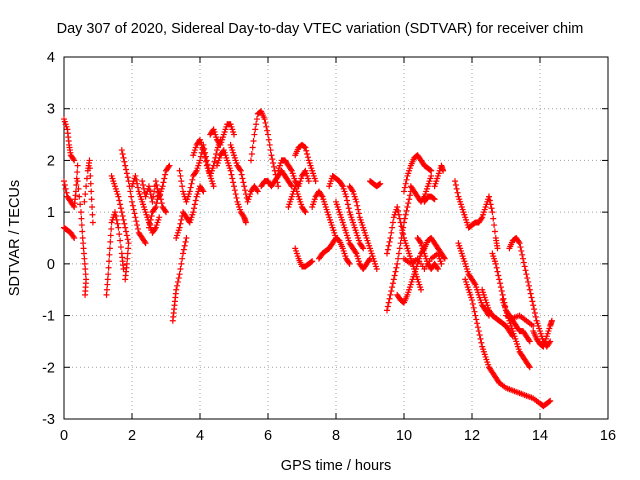 This screenshot has height=480, width=640. Describe the element at coordinates (404, 436) in the screenshot. I see `x-tick-label: 10` at that location.